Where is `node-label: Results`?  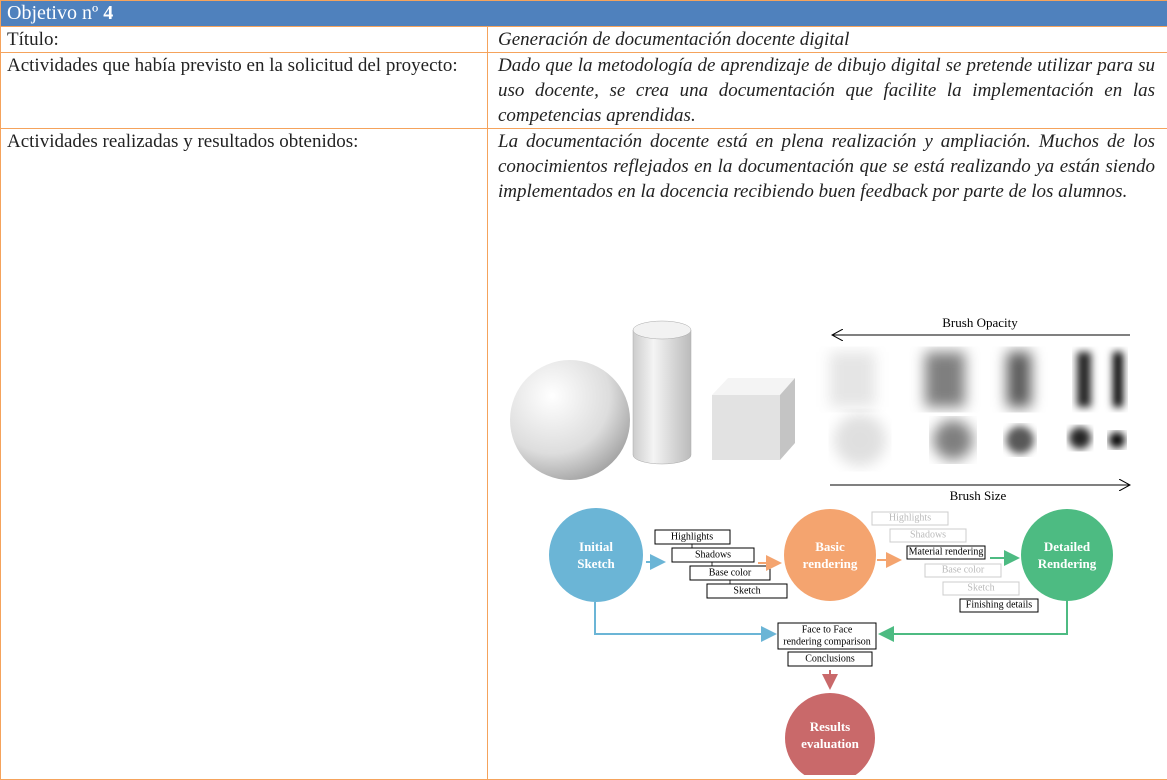
node-label: Results is located at coordinates (830, 726).